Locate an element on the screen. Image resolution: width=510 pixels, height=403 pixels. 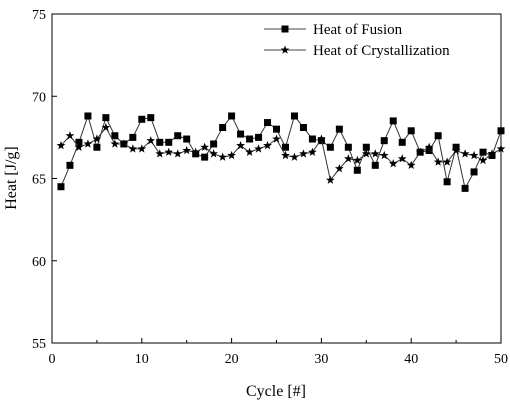
legend-label-heat-of-crystallization: Heat of Crystallization is located at coordinates (381, 51).